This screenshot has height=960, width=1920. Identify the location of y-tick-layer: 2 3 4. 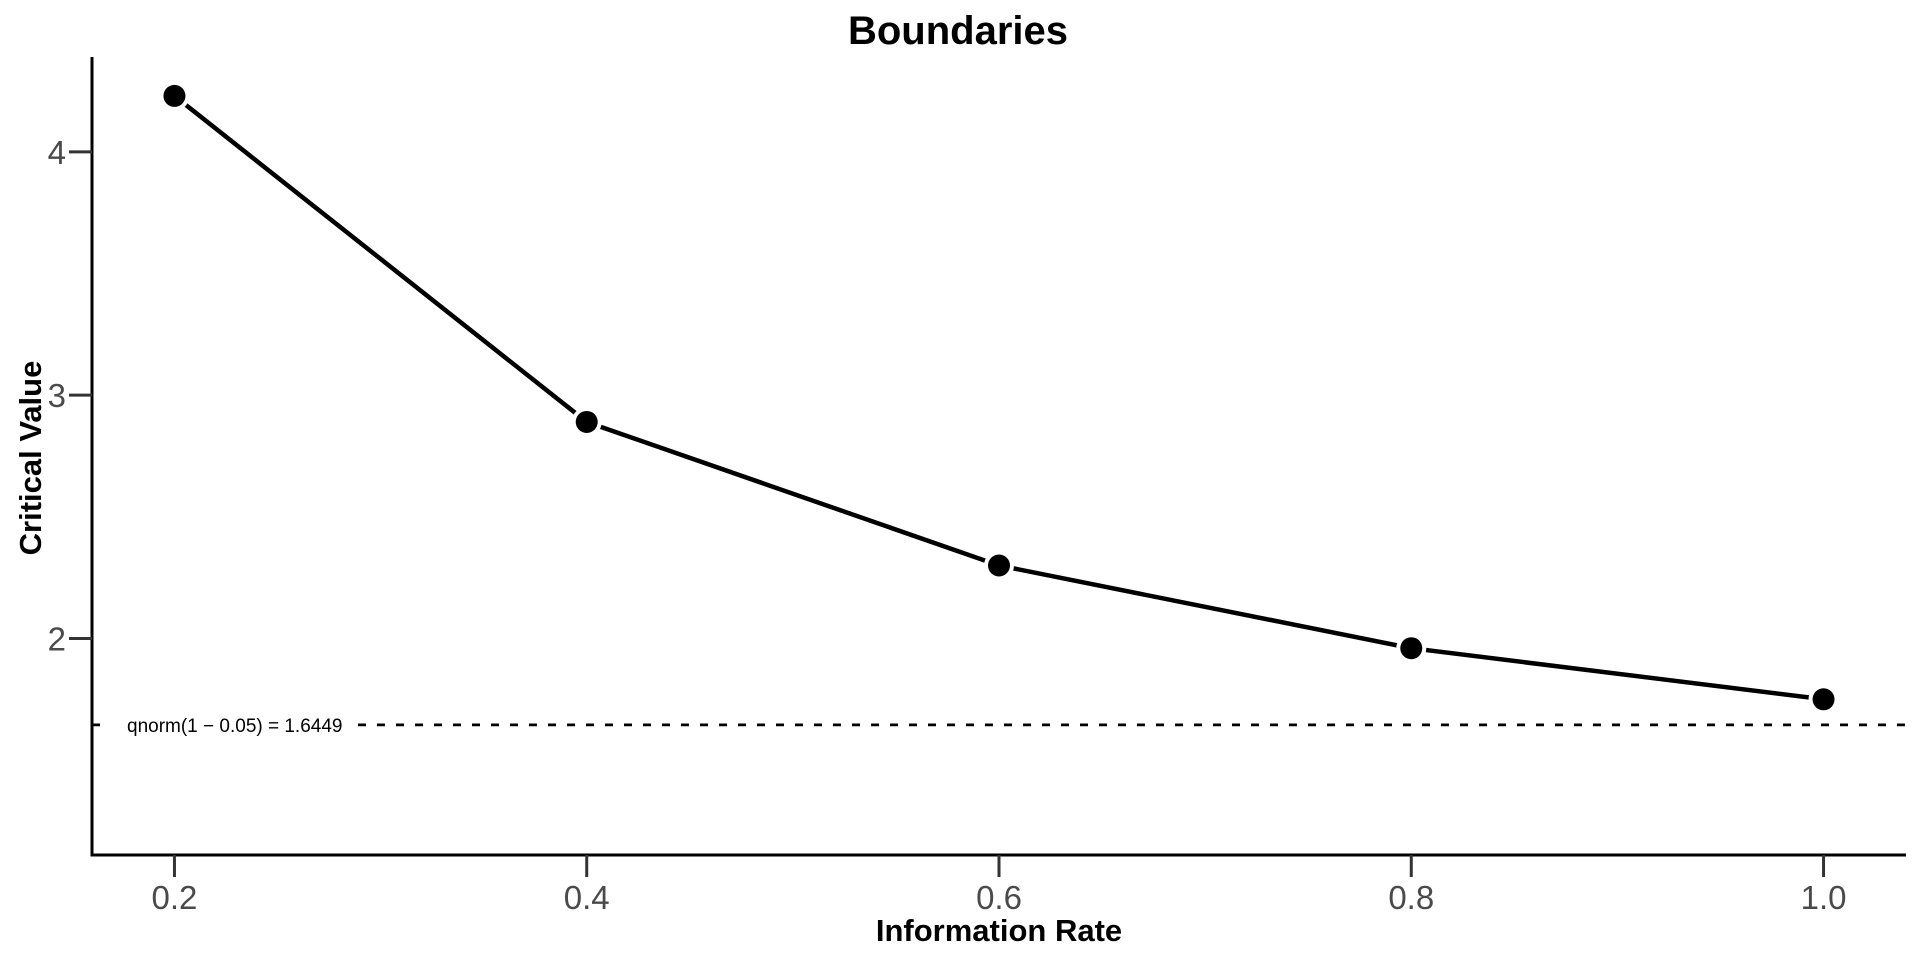
(70, 395).